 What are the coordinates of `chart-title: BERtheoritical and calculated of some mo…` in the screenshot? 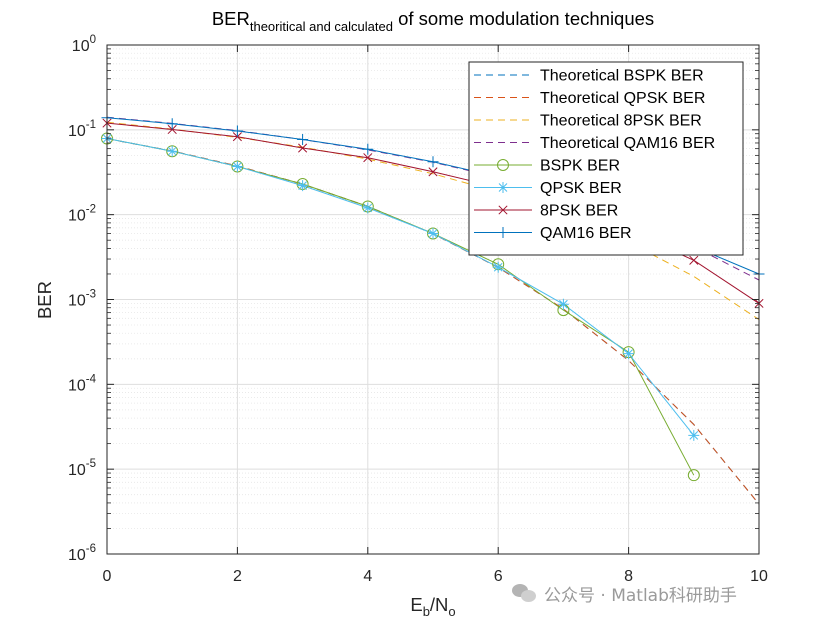 It's located at (433, 21).